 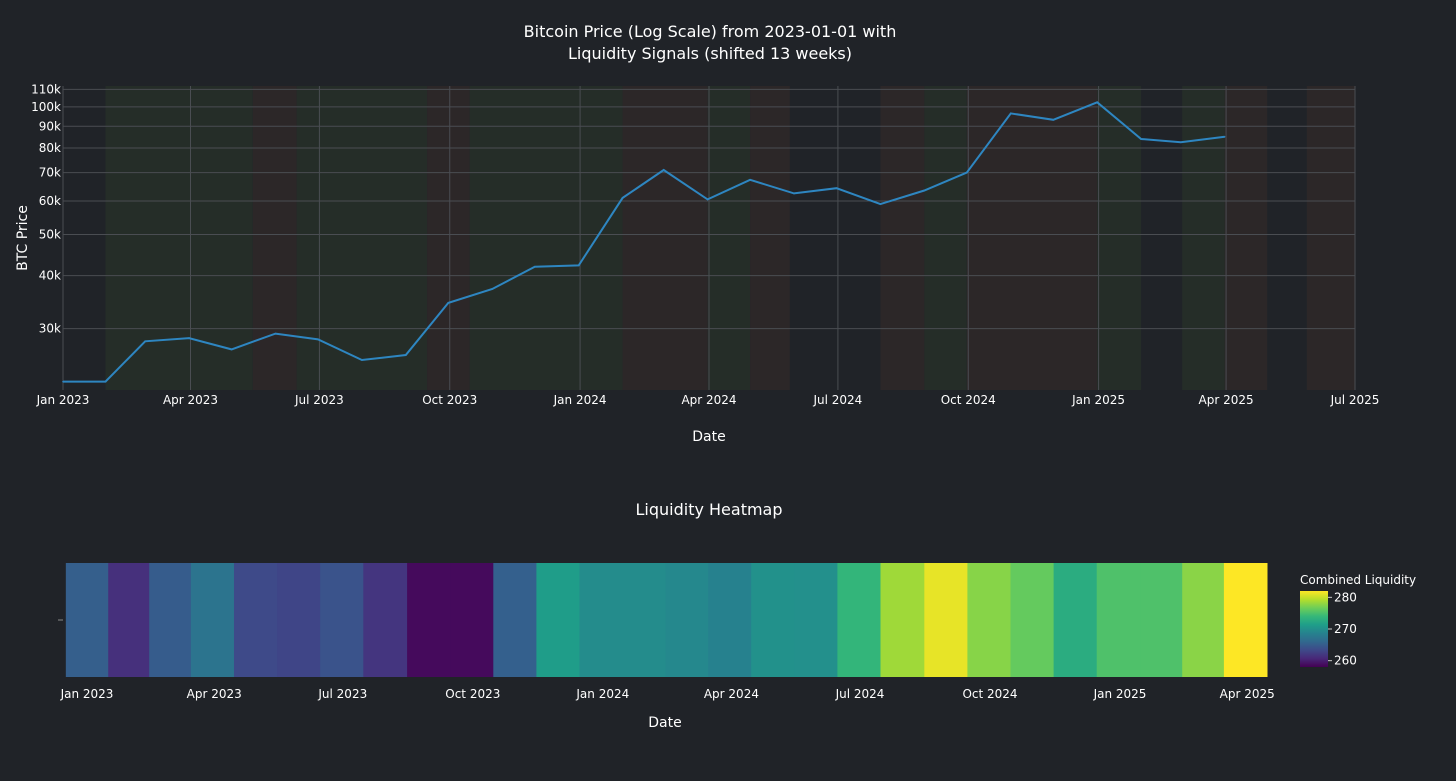 I want to click on x-tick-label: Jul 2025, so click(x=1355, y=400).